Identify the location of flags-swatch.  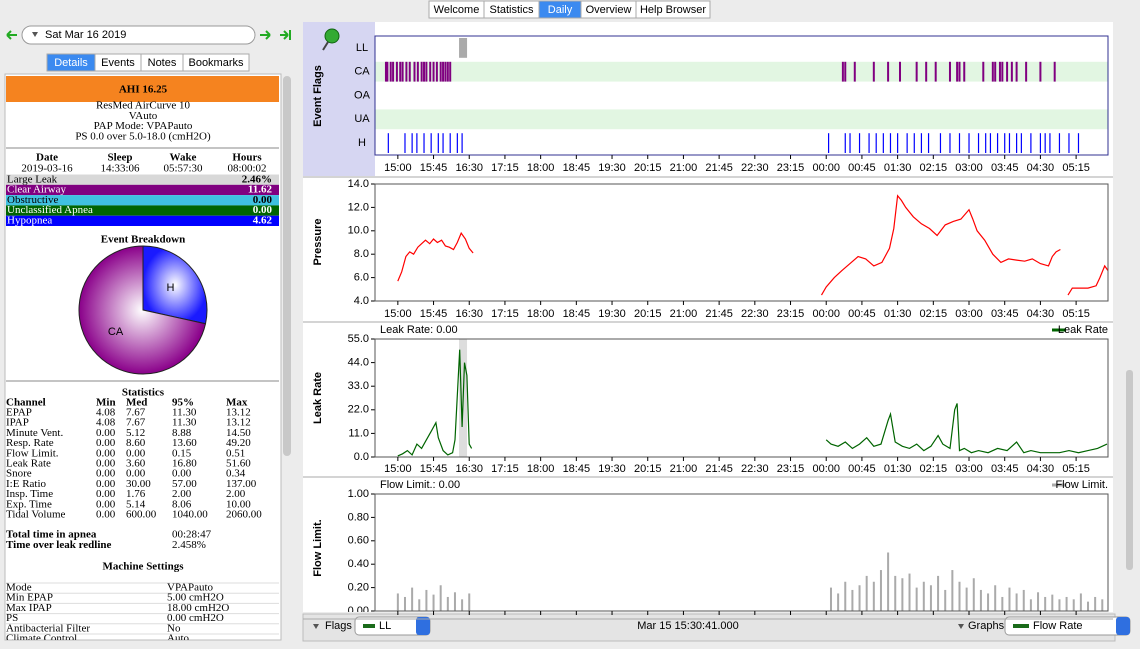
(369, 626).